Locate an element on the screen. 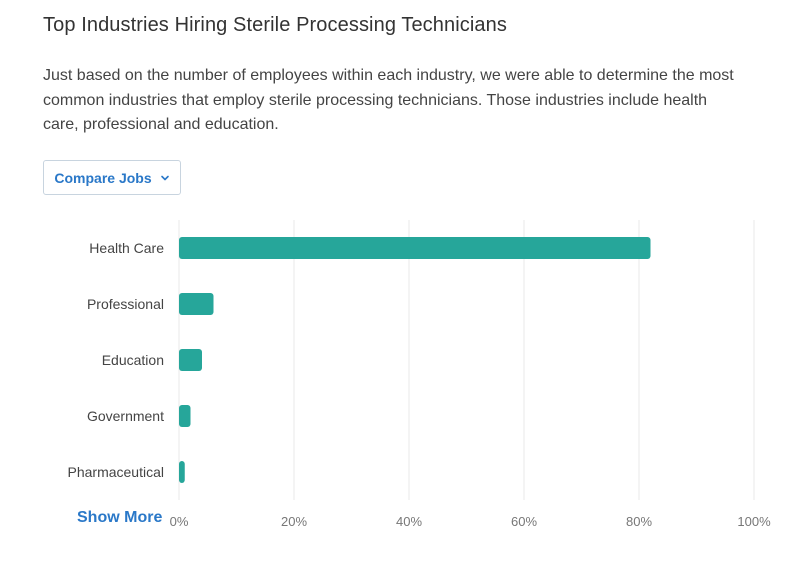 Image resolution: width=811 pixels, height=575 pixels. show-more-link: Show More is located at coordinates (120, 517).